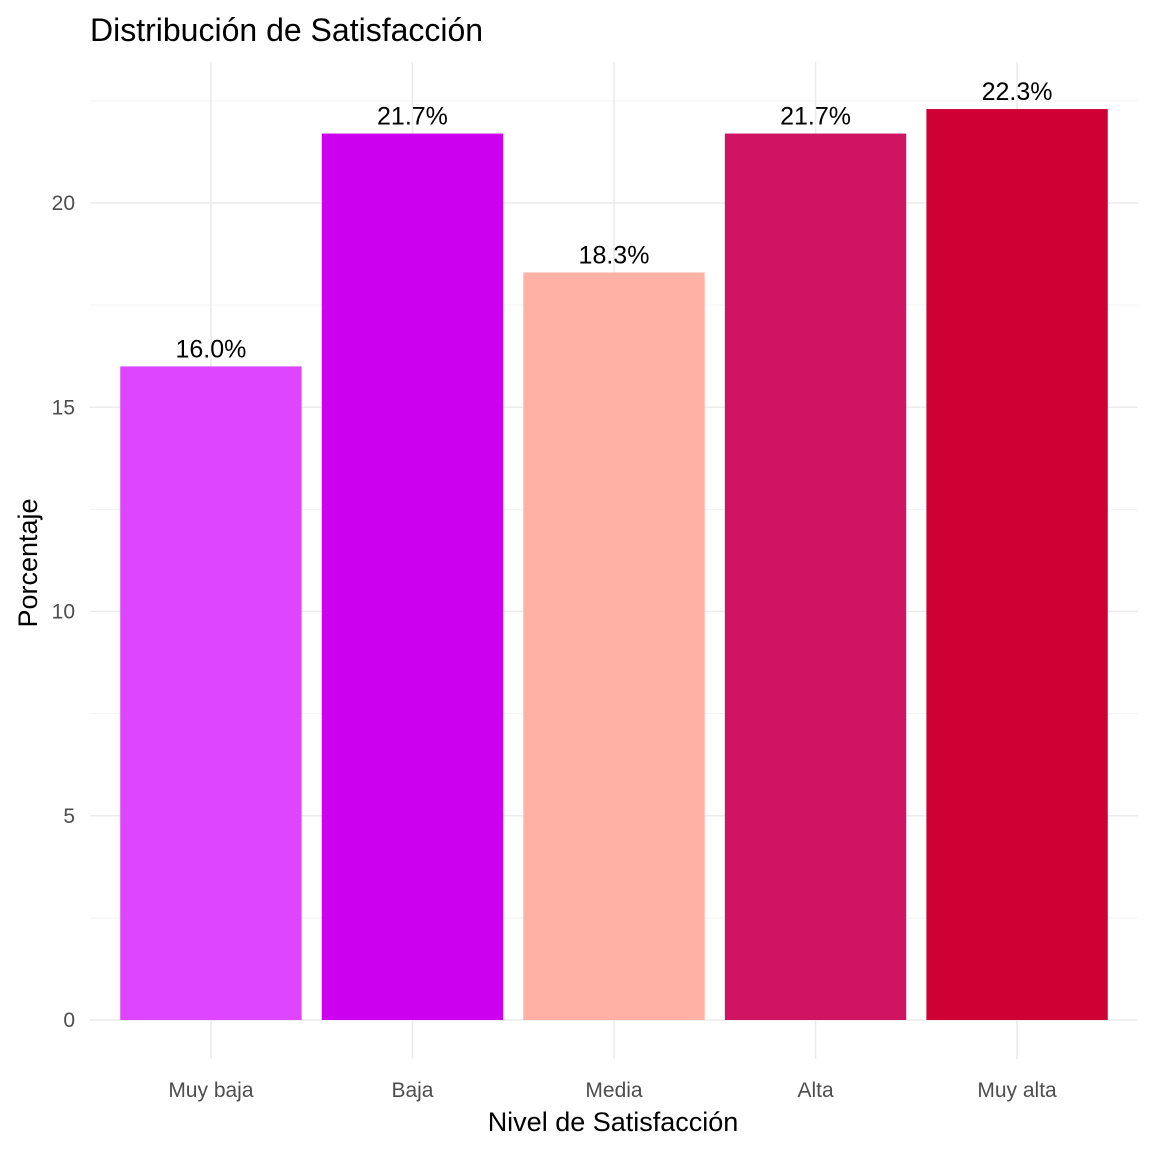  Describe the element at coordinates (614, 255) in the screenshot. I see `bar-value-label: 18.3%` at that location.